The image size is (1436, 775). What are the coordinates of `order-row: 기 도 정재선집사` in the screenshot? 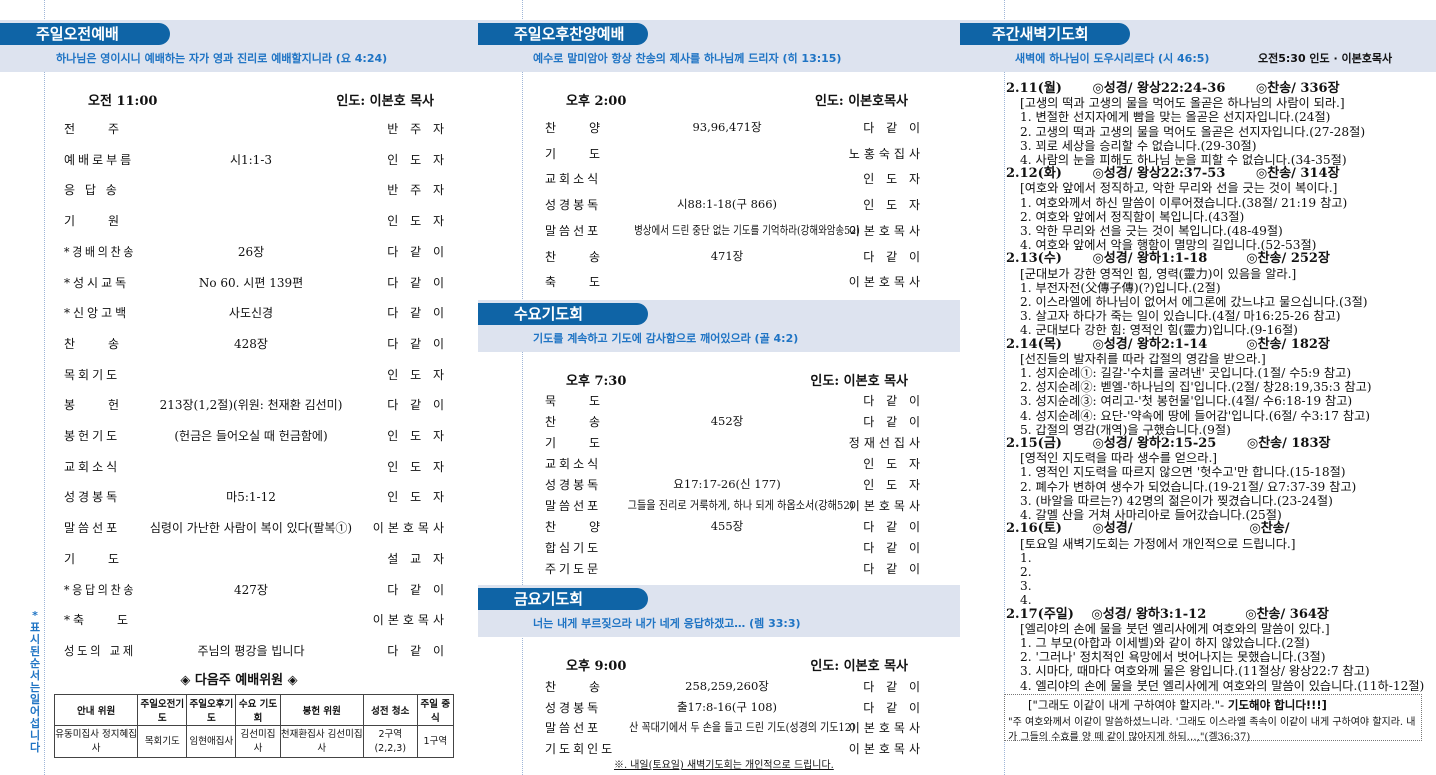 It's located at (719, 443).